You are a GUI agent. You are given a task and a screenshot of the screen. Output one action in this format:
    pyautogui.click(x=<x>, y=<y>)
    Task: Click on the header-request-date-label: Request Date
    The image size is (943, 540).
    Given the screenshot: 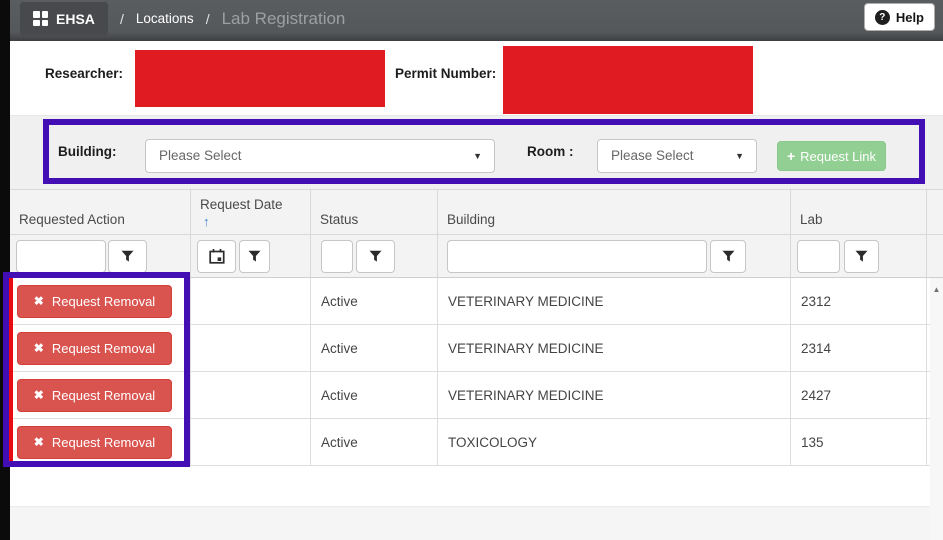 What is the action you would take?
    pyautogui.click(x=241, y=204)
    